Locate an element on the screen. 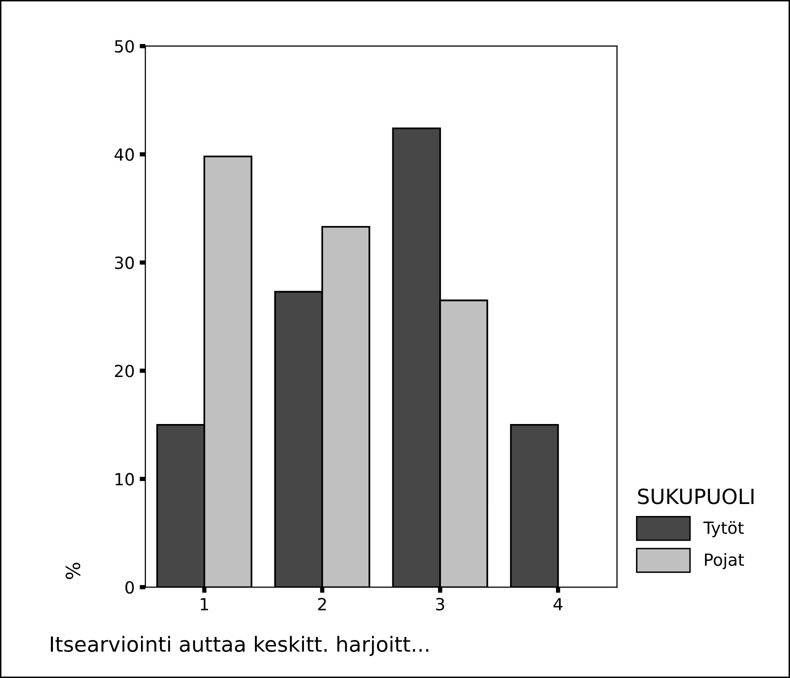 The width and height of the screenshot is (790, 678). x-tick-label: 3 is located at coordinates (440, 604).